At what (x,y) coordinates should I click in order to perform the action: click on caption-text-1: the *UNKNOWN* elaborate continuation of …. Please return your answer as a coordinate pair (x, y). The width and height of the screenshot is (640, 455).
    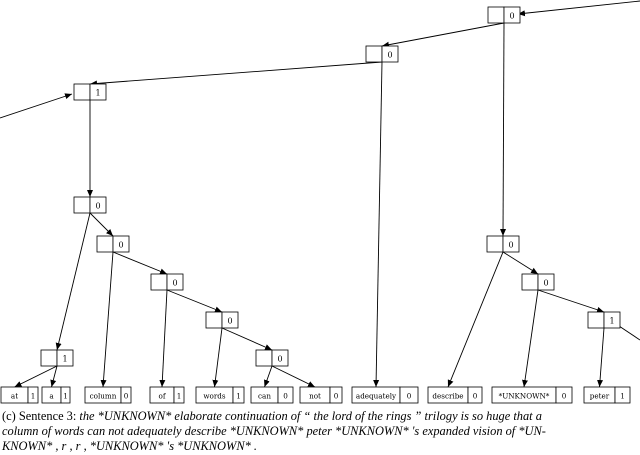
    Looking at the image, I should click on (310, 416).